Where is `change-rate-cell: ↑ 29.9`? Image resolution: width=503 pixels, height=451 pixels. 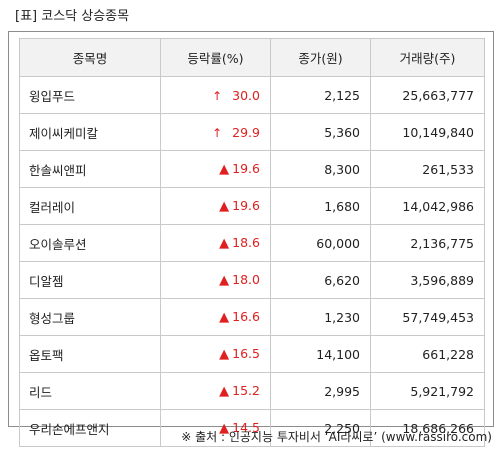 change-rate-cell: ↑ 29.9 is located at coordinates (215, 132).